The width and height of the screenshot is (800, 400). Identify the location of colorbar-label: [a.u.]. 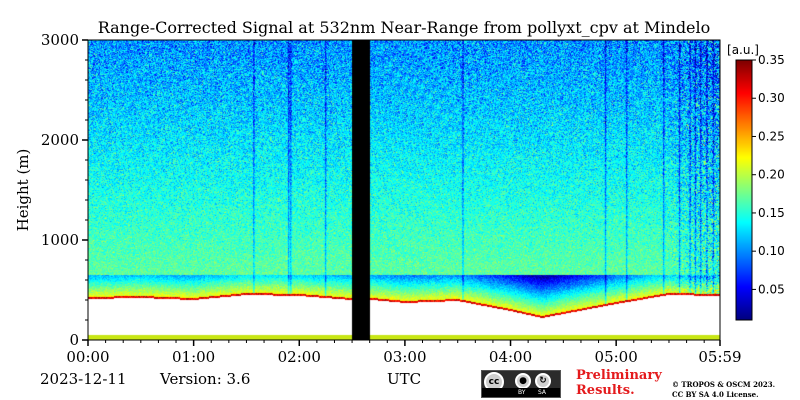
(743, 50).